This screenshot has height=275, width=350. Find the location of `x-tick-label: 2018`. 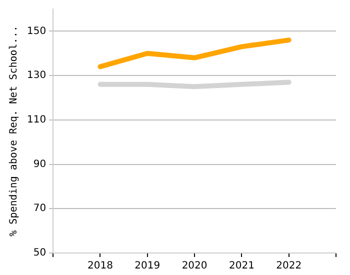

x-tick-label: 2018 is located at coordinates (100, 266).